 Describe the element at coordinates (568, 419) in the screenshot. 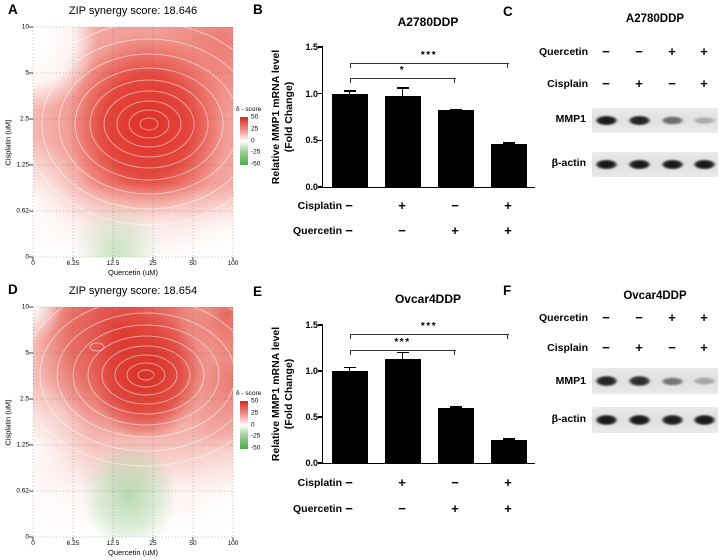

I see `blot-f-actin-label: β-actin` at that location.